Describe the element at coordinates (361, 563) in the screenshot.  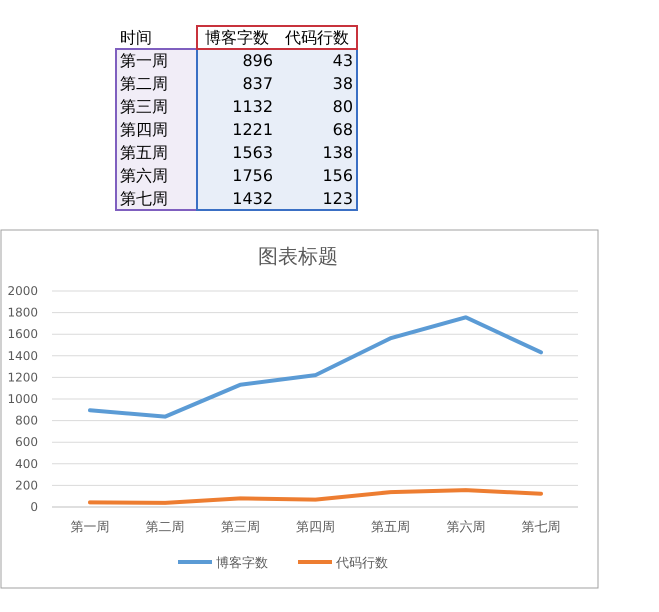
I see `legend-label: 代码行数` at that location.